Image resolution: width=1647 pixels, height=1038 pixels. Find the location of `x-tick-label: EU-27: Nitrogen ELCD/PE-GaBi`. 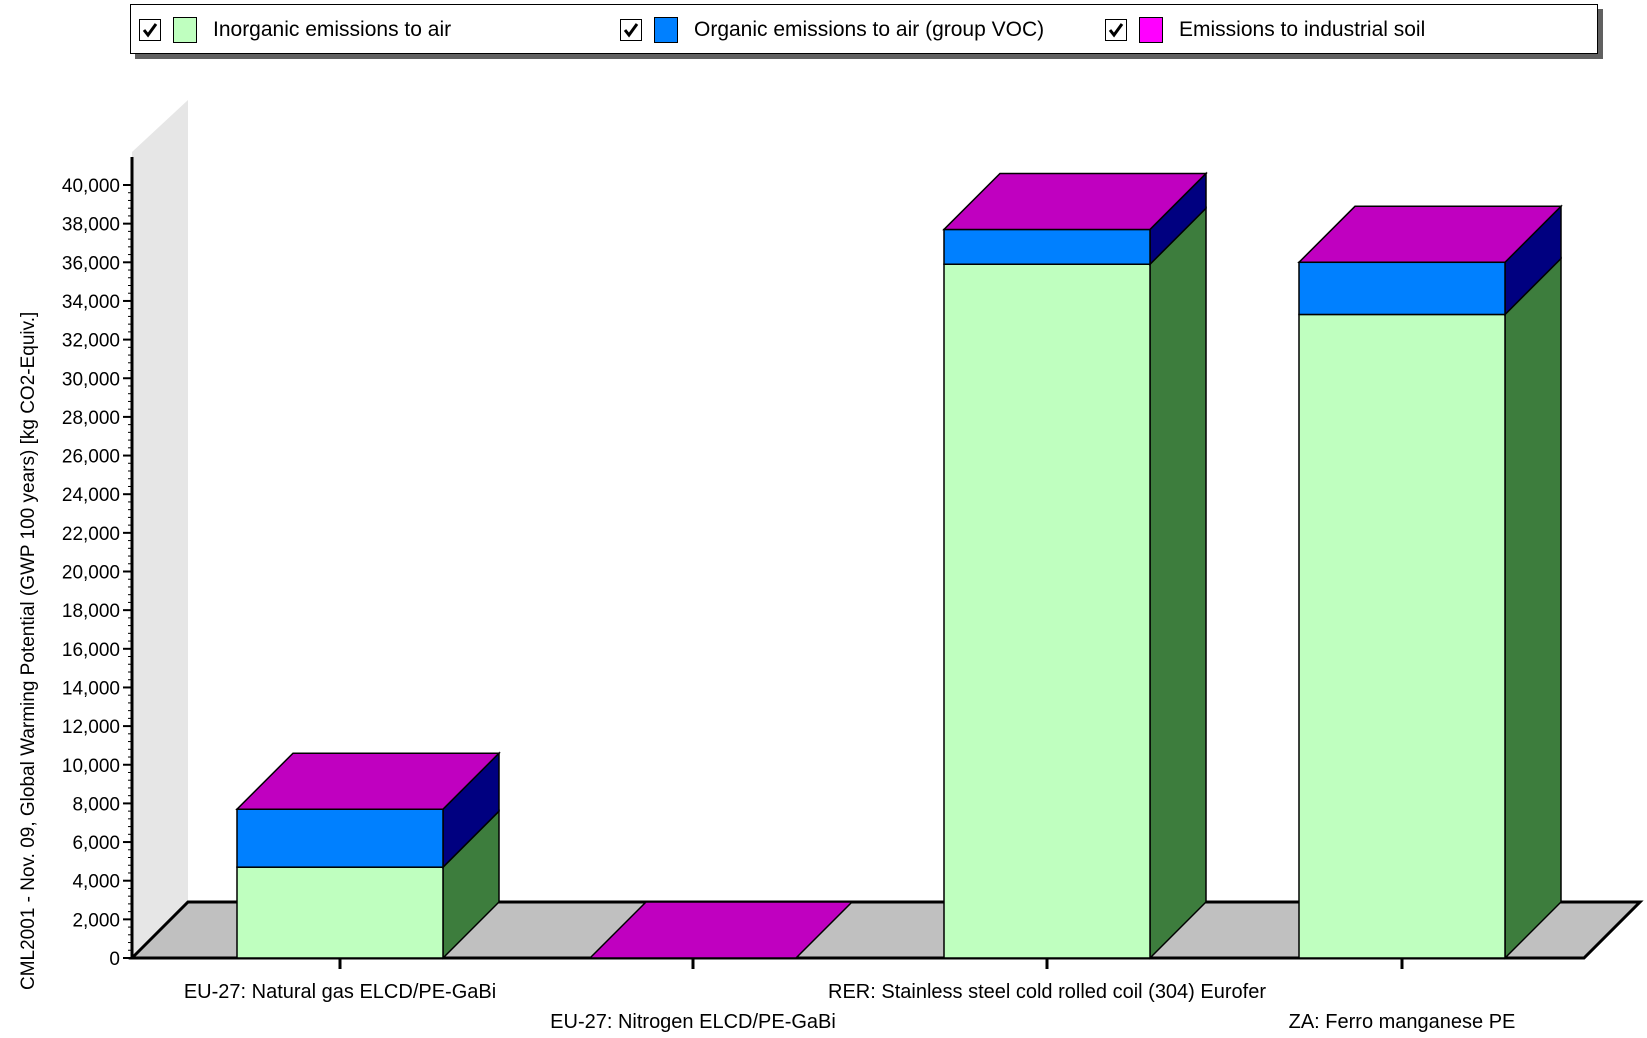

x-tick-label: EU-27: Nitrogen ELCD/PE-GaBi is located at coordinates (693, 1022).